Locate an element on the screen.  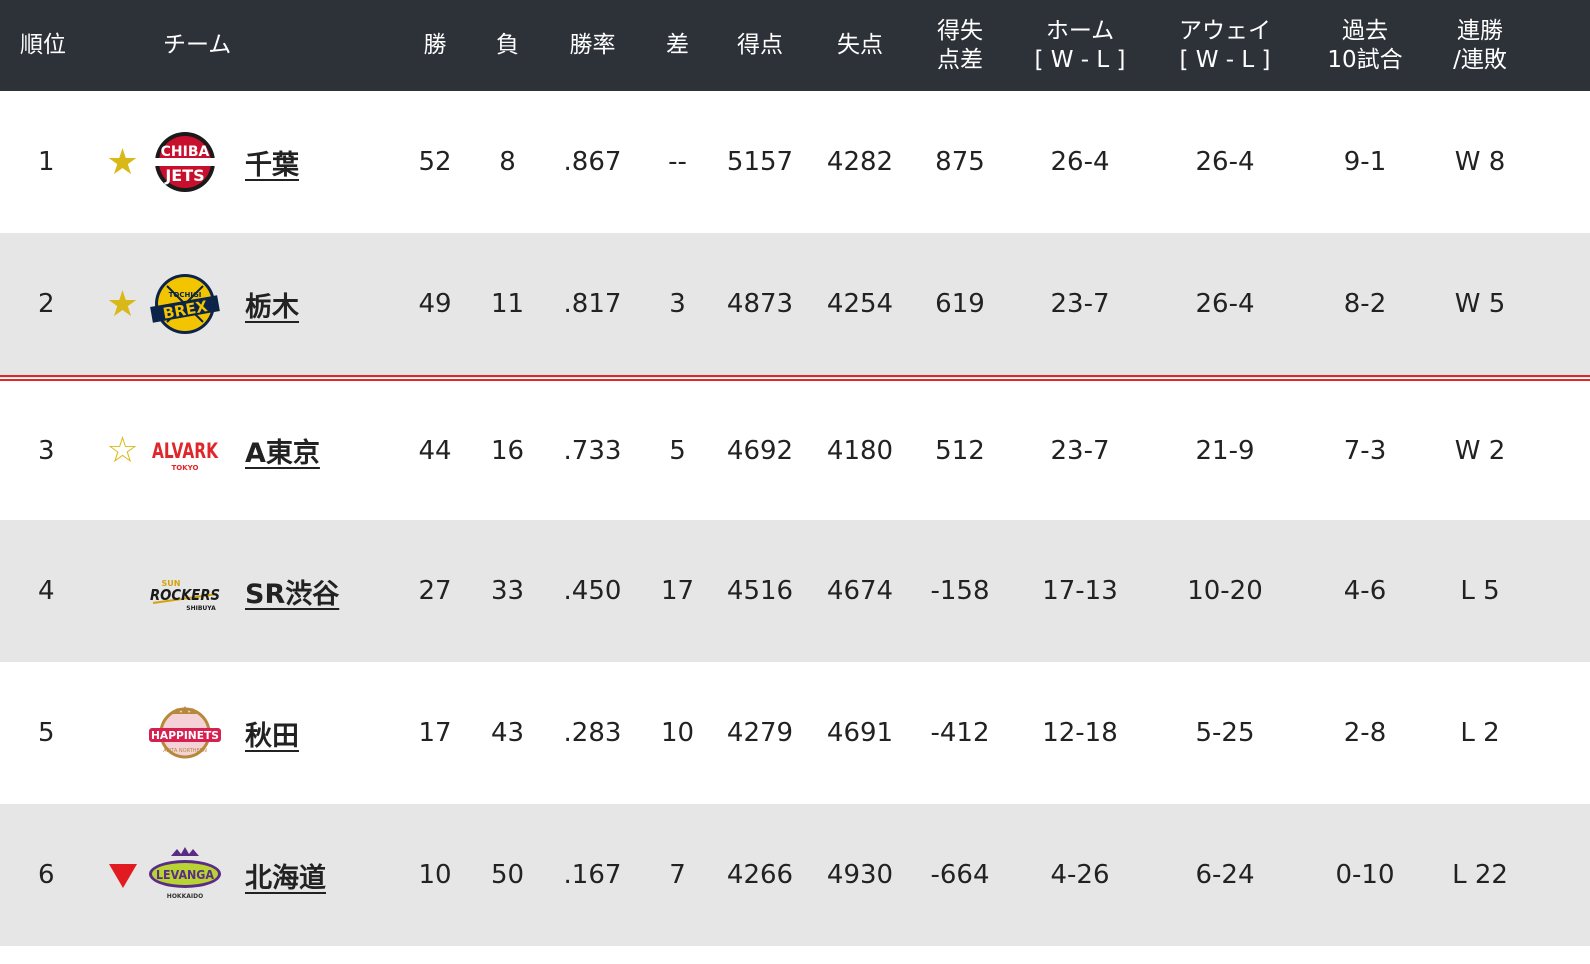
points-for-cell: 4266 is located at coordinates (760, 875).